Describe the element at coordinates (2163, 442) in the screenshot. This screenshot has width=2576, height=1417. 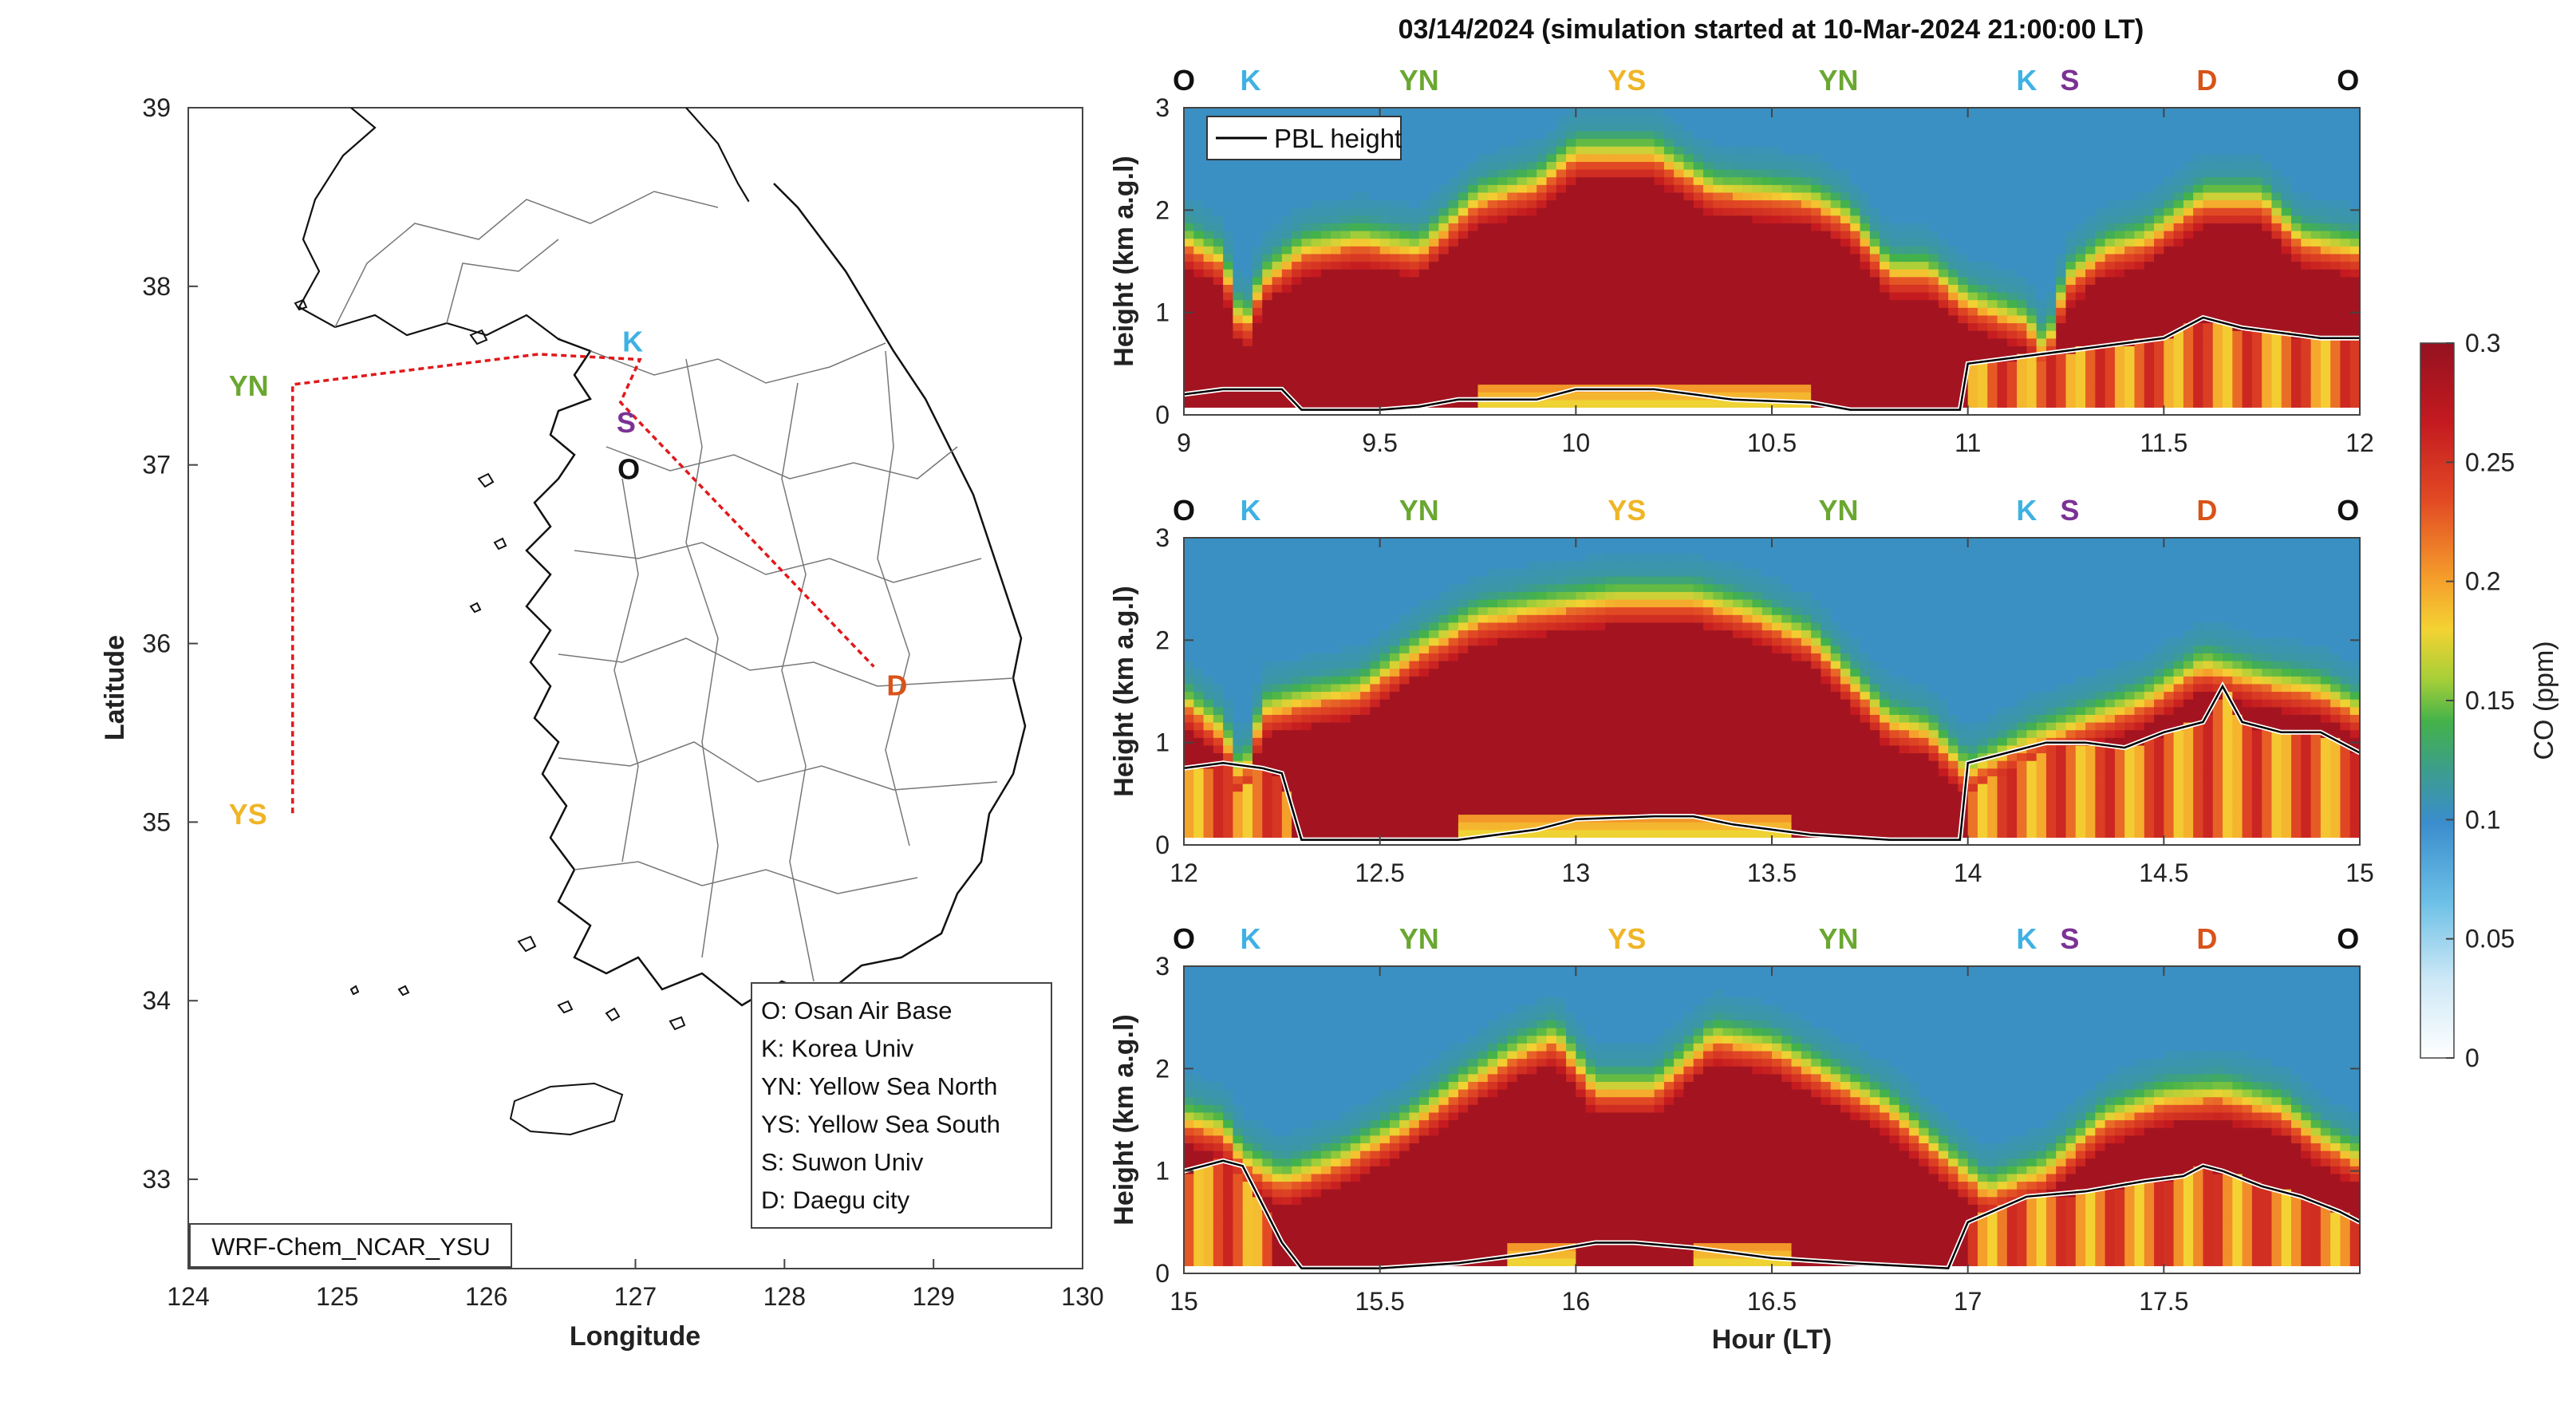
I see `x-tick-label: 11.5` at that location.